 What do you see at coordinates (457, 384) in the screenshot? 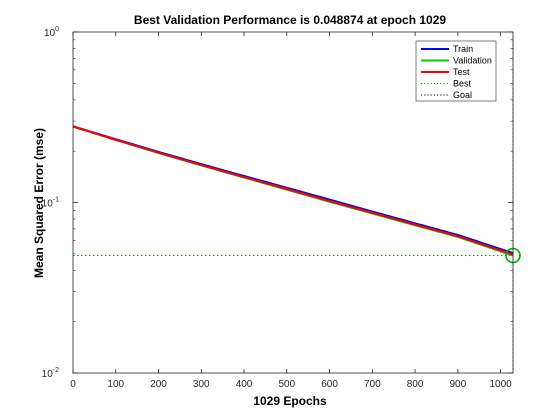
I see `x-tick-label: 900` at bounding box center [457, 384].